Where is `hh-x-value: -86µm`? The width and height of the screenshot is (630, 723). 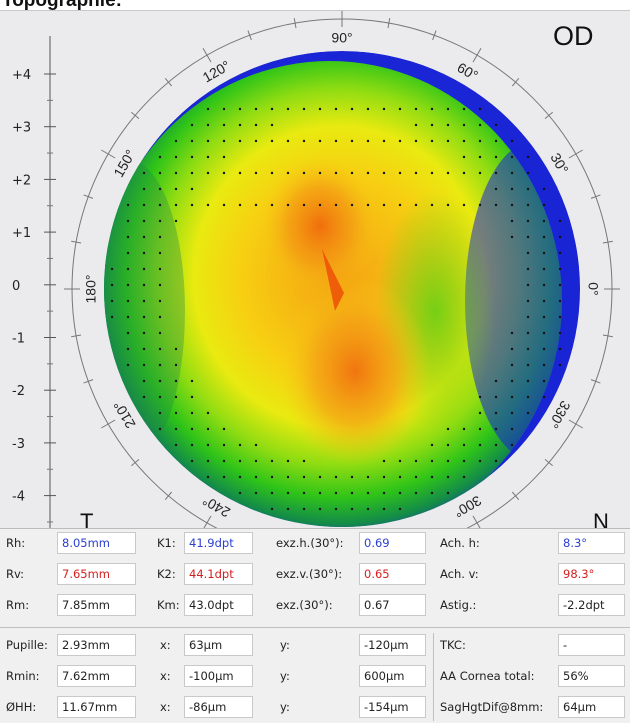
hh-x-value: -86µm is located at coordinates (218, 707).